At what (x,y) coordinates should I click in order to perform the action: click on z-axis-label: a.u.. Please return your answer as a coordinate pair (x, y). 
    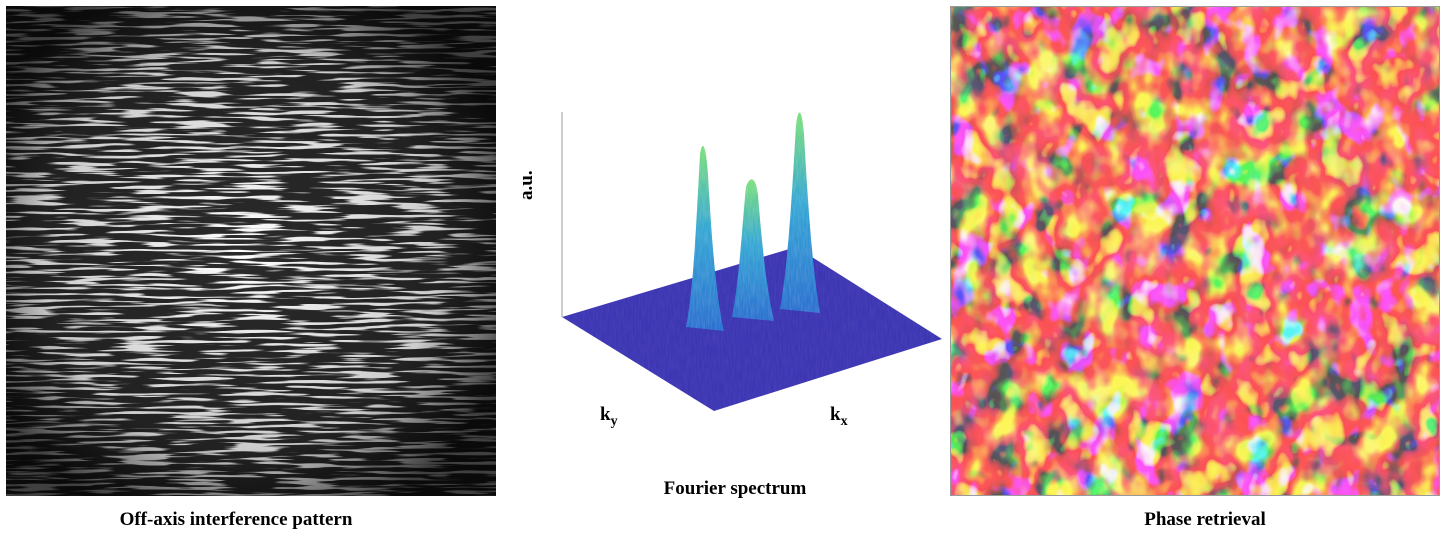
    Looking at the image, I should click on (526, 185).